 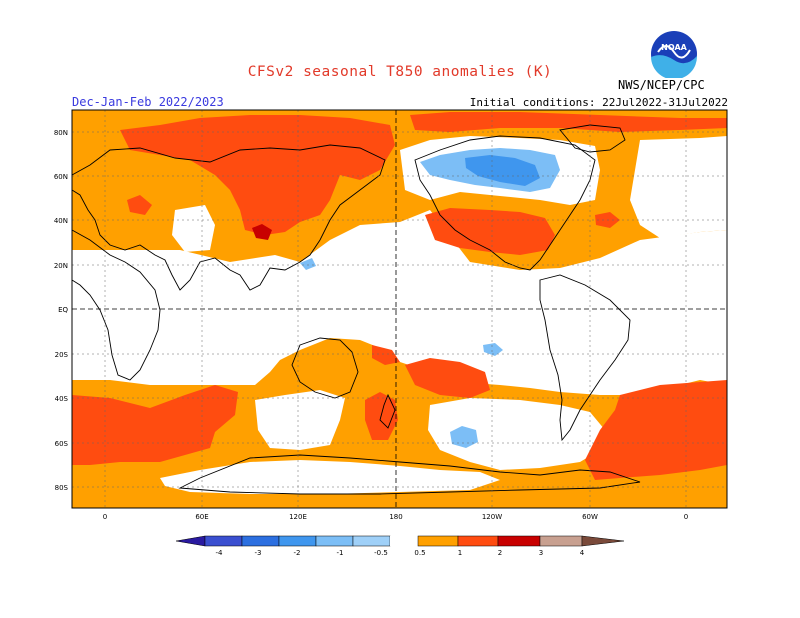 What do you see at coordinates (220, 553) in the screenshot?
I see `colorbar-label: -4` at bounding box center [220, 553].